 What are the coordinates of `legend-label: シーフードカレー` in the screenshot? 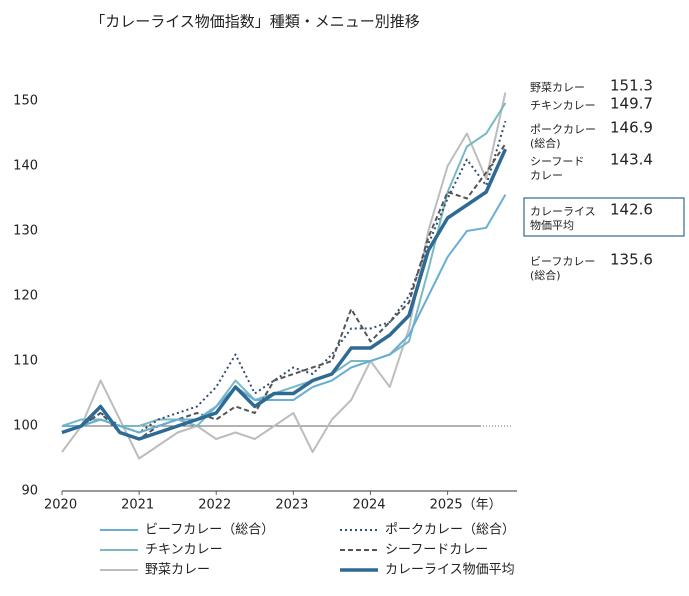 It's located at (436, 550).